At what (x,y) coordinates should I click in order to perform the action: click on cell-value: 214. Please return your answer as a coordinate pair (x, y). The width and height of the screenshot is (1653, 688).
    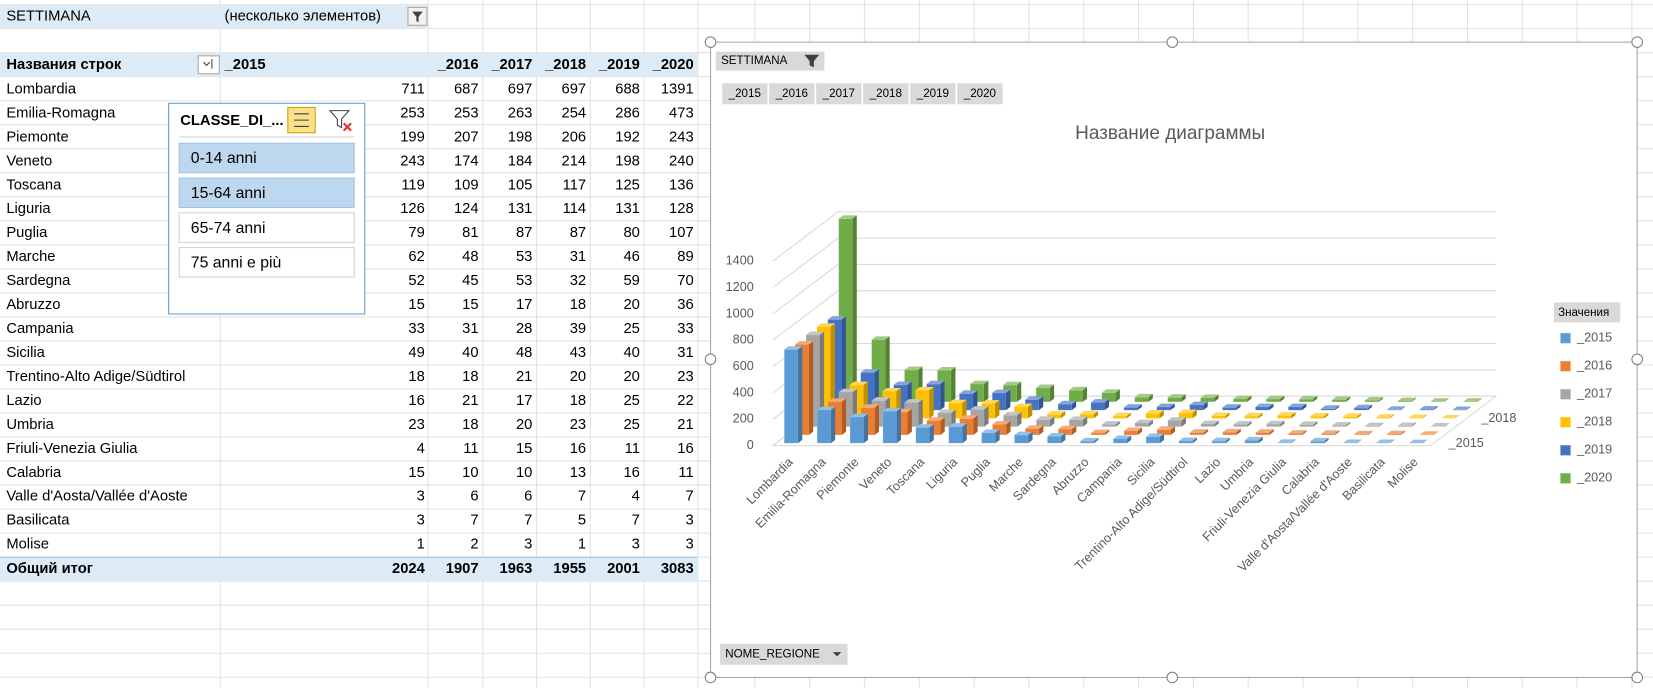
    Looking at the image, I should click on (574, 161).